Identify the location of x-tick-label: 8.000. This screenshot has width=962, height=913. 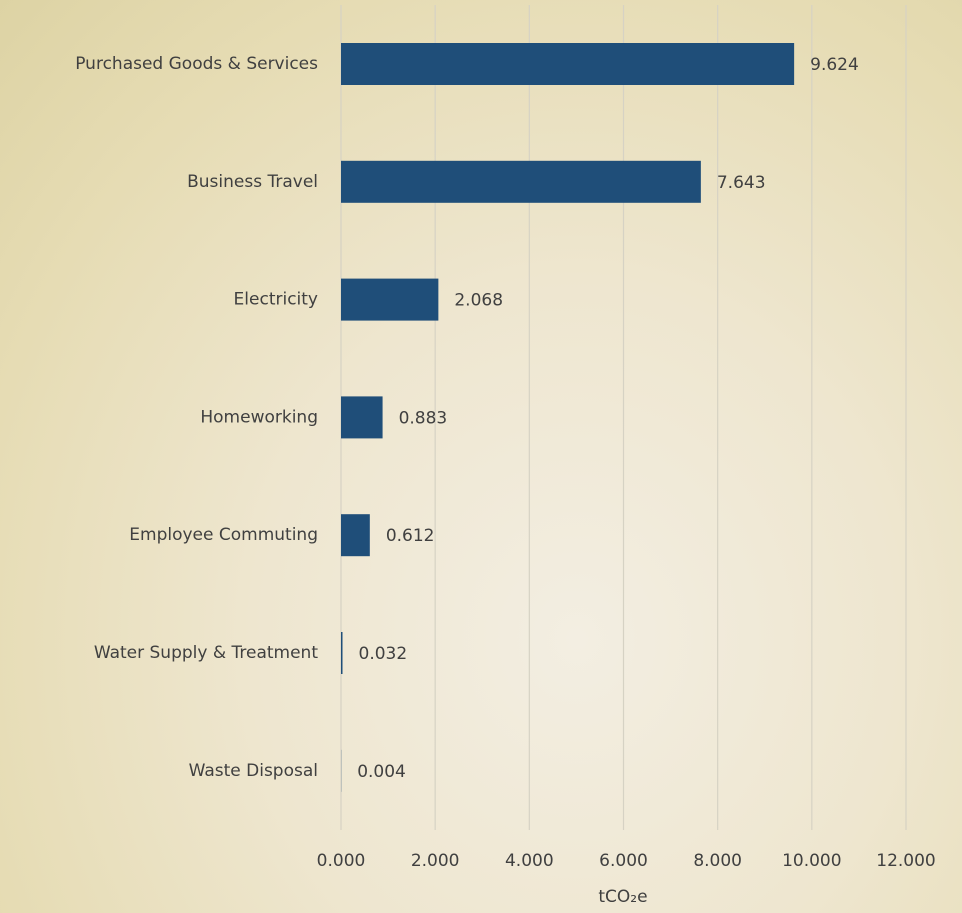
(717, 861).